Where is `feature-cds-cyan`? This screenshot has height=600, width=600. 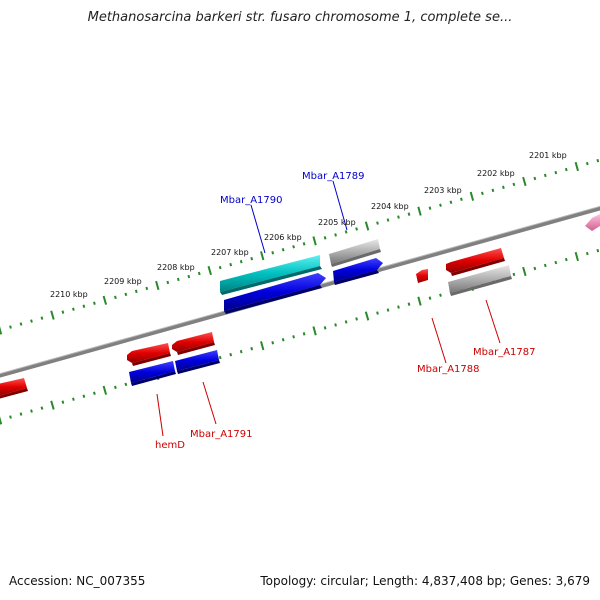
feature-cds-cyan is located at coordinates (271, 275).